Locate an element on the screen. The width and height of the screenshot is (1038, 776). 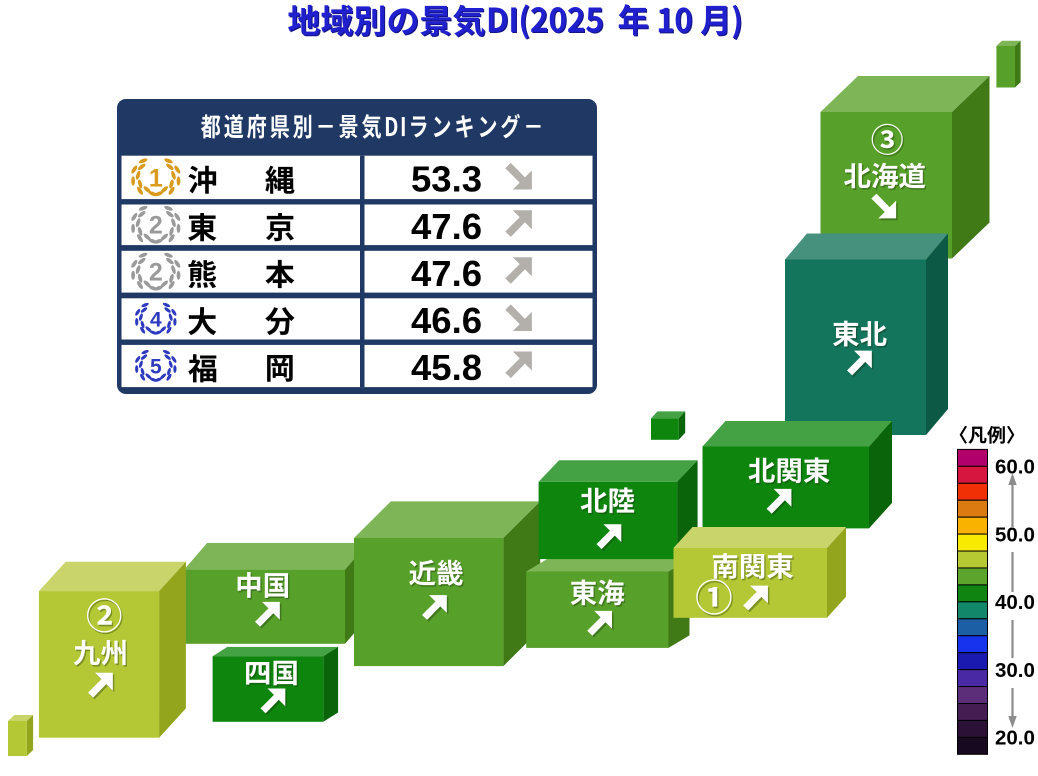
svg-text: 4 is located at coordinates (156, 319).